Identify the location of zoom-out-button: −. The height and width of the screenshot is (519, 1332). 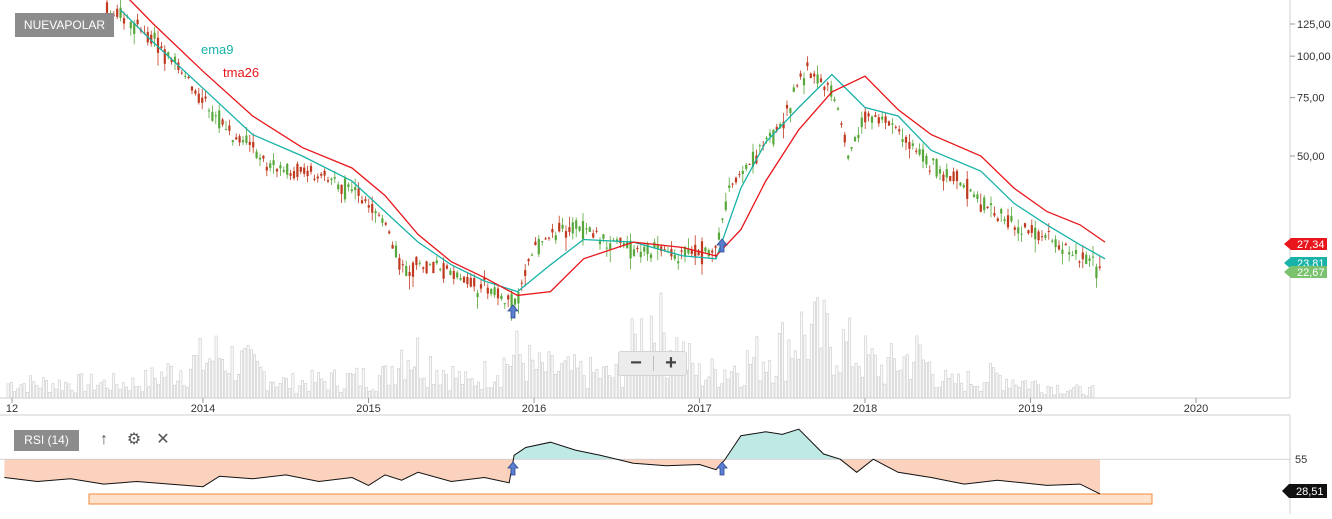
(636, 363).